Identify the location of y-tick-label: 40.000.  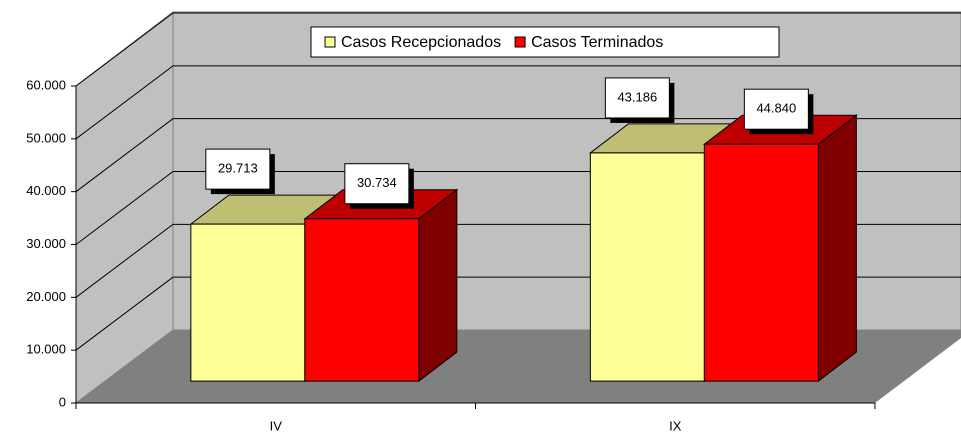
(46, 190).